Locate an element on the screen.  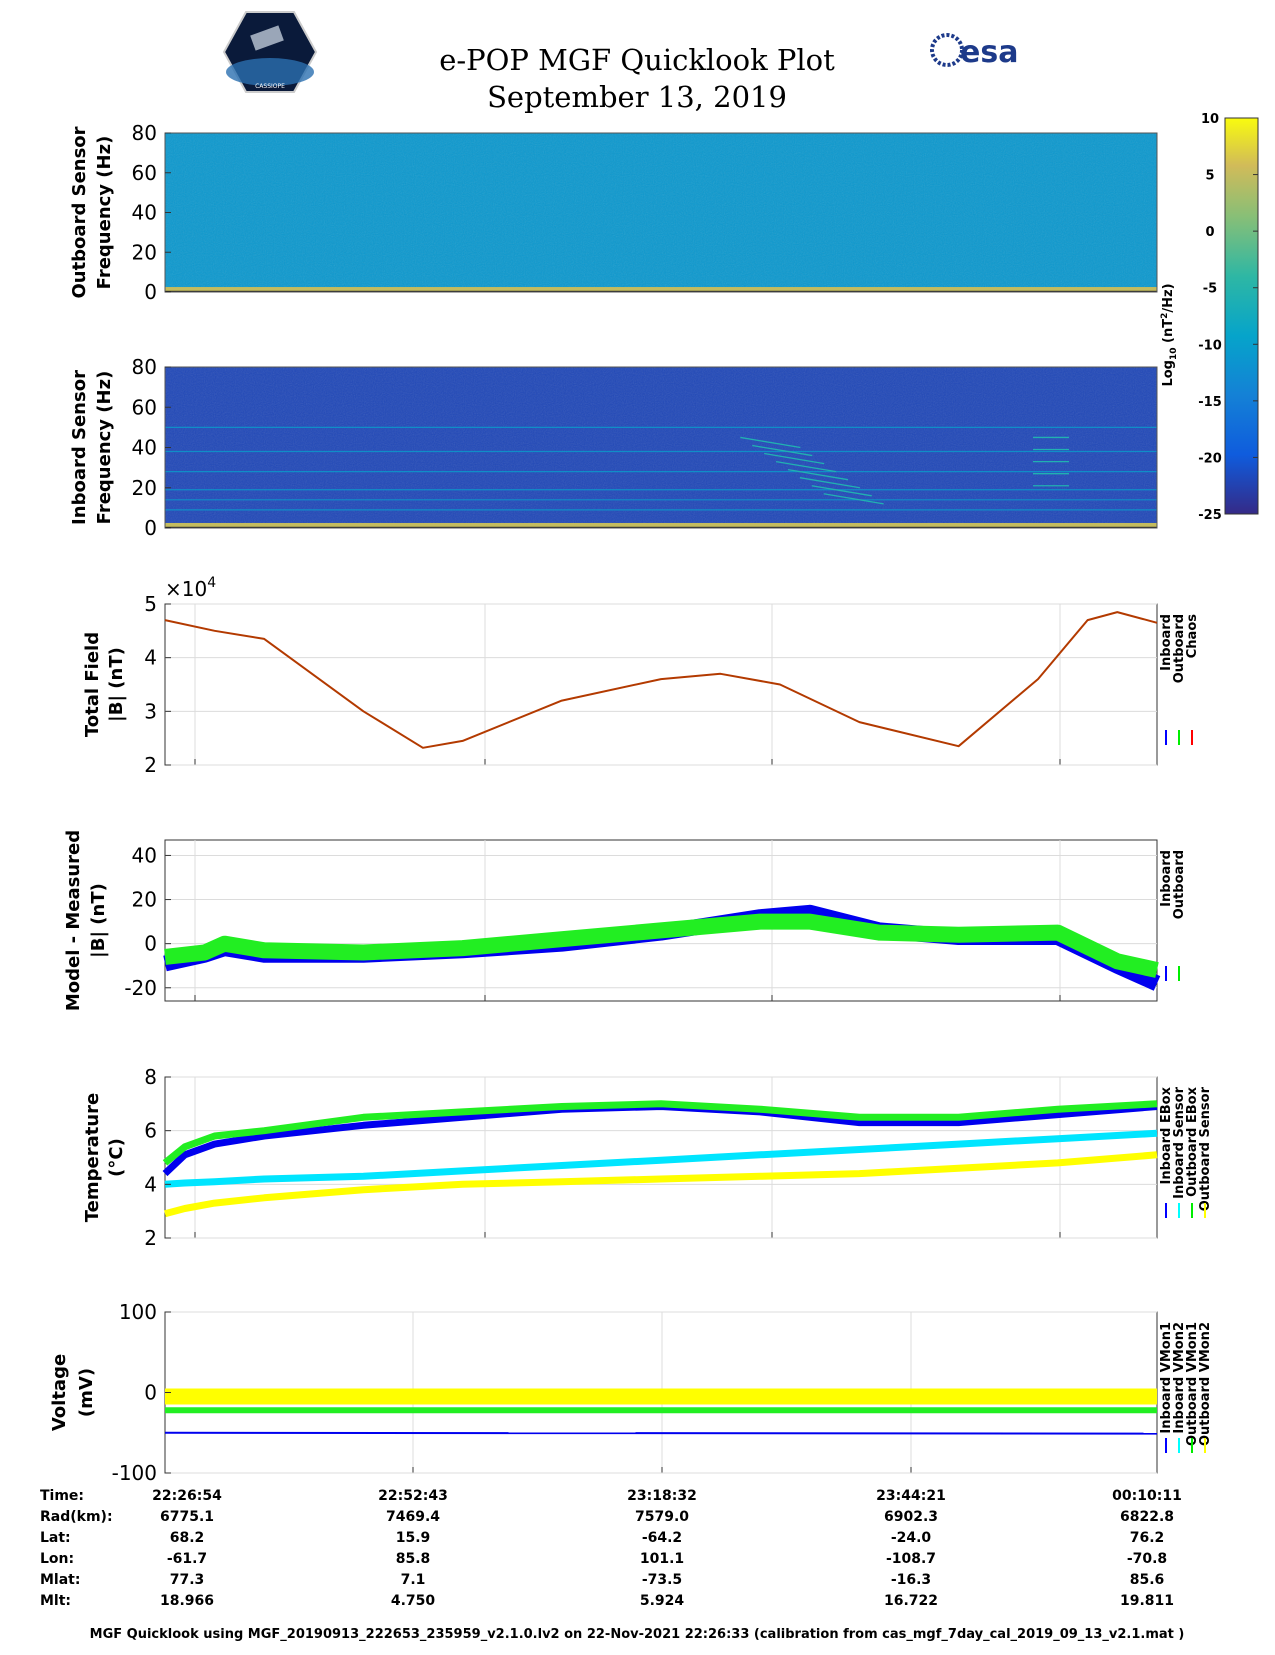
ephemeris-cell: -24.0 is located at coordinates (911, 1538).